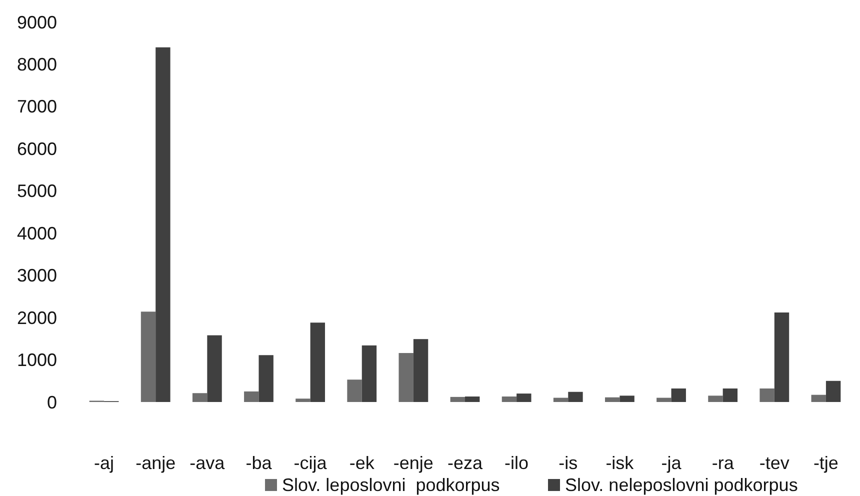  I want to click on x-tick-label: -ilo, so click(516, 463).